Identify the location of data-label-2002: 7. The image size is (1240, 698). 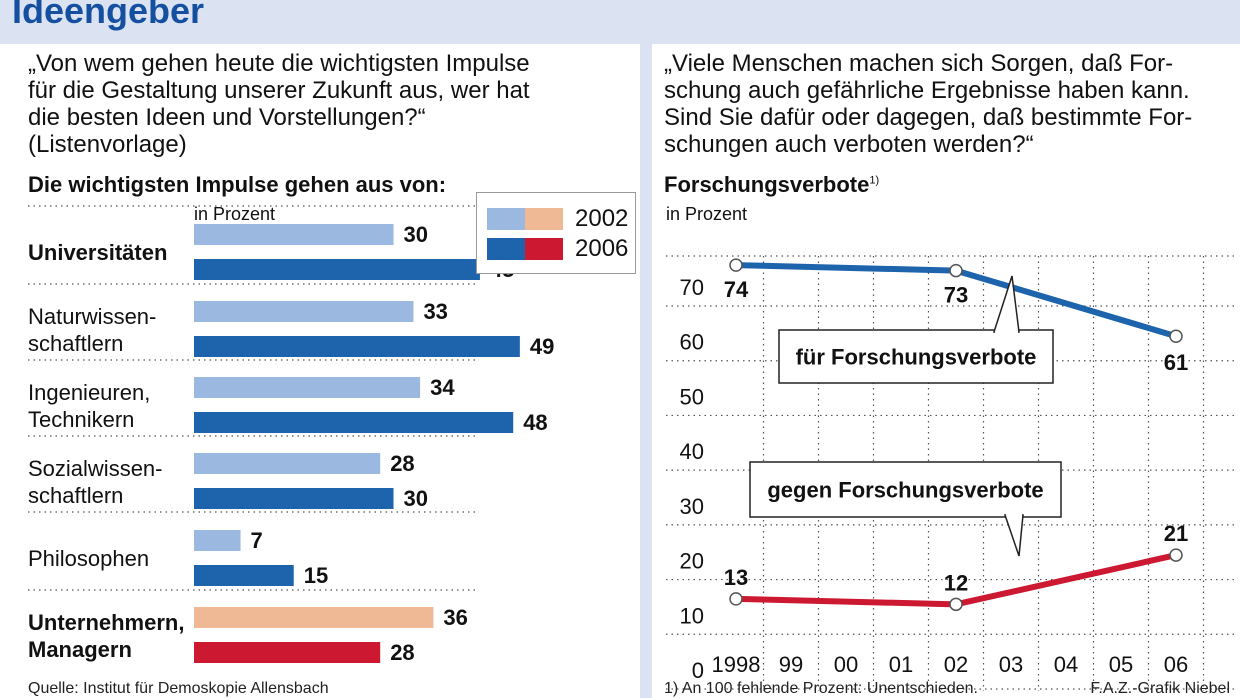
(257, 540).